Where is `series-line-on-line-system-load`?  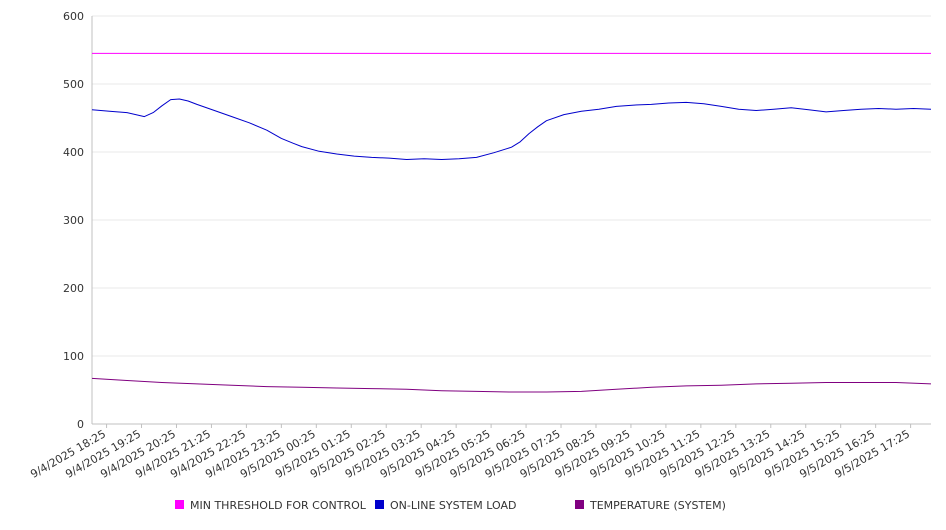
series-line-on-line-system-load is located at coordinates (511, 129).